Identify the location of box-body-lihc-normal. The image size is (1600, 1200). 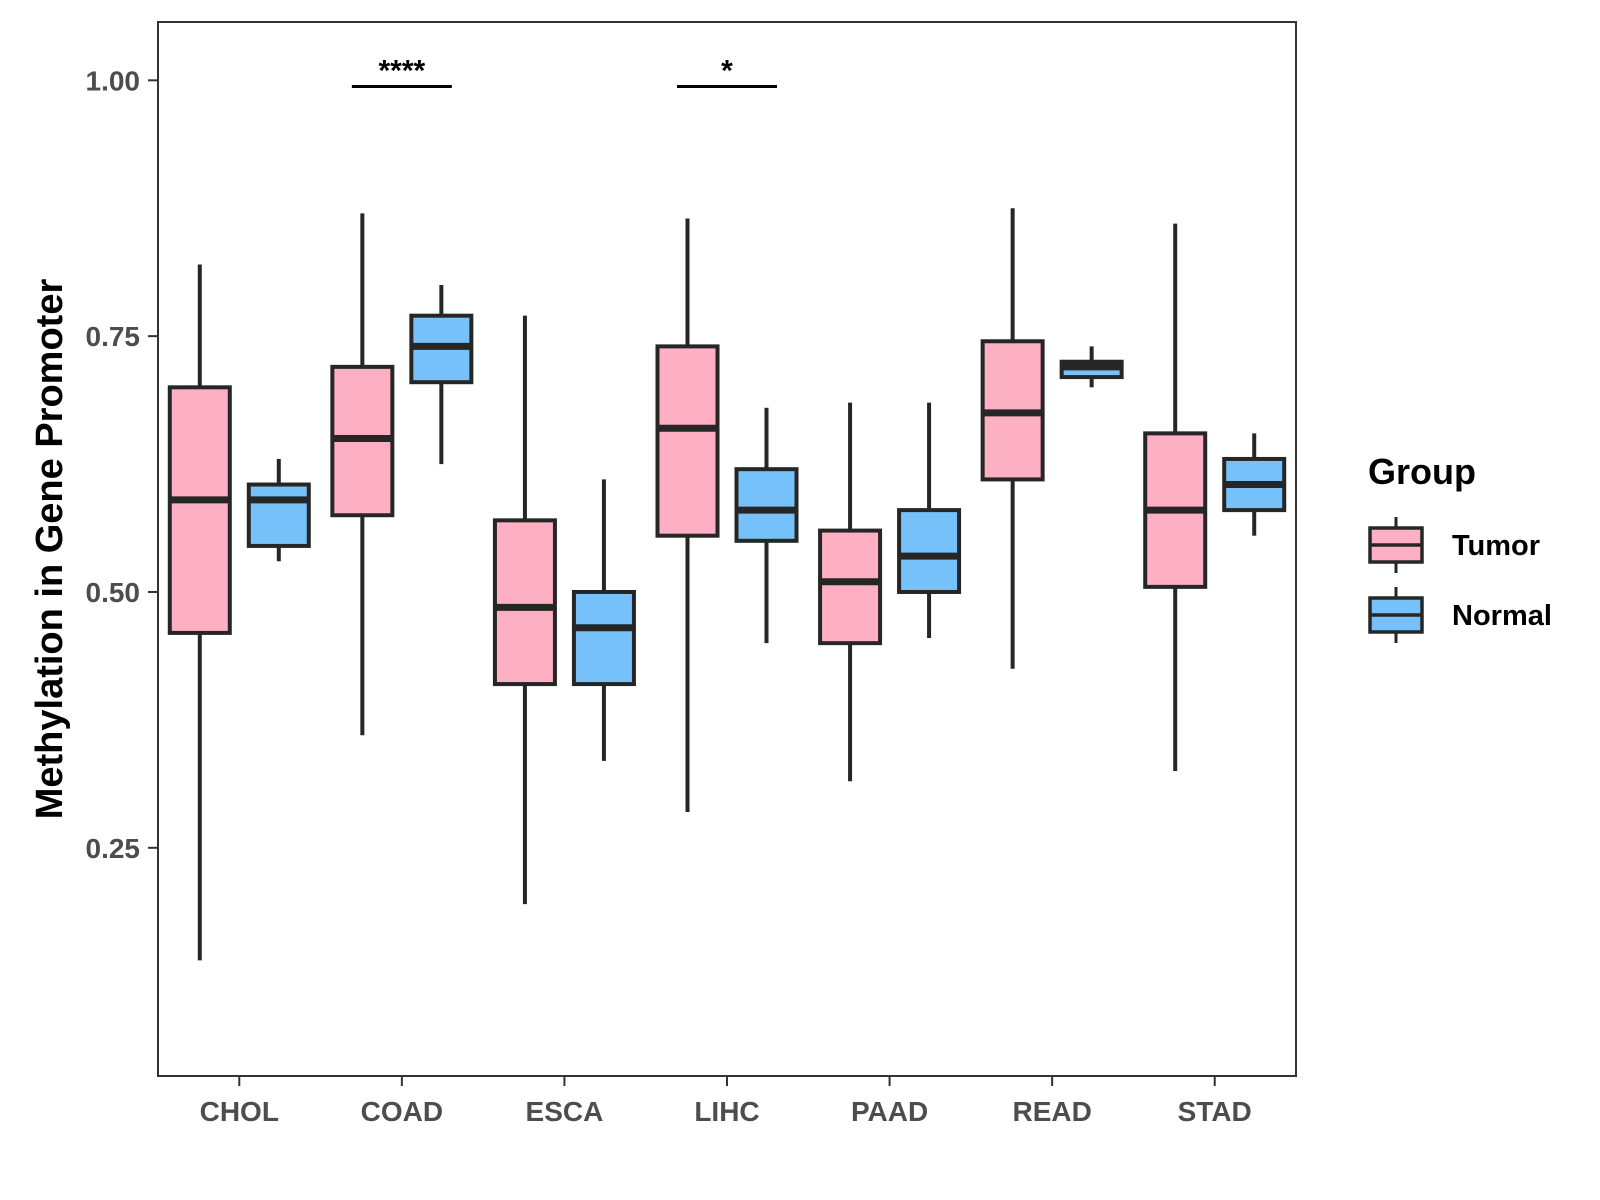
(766, 505).